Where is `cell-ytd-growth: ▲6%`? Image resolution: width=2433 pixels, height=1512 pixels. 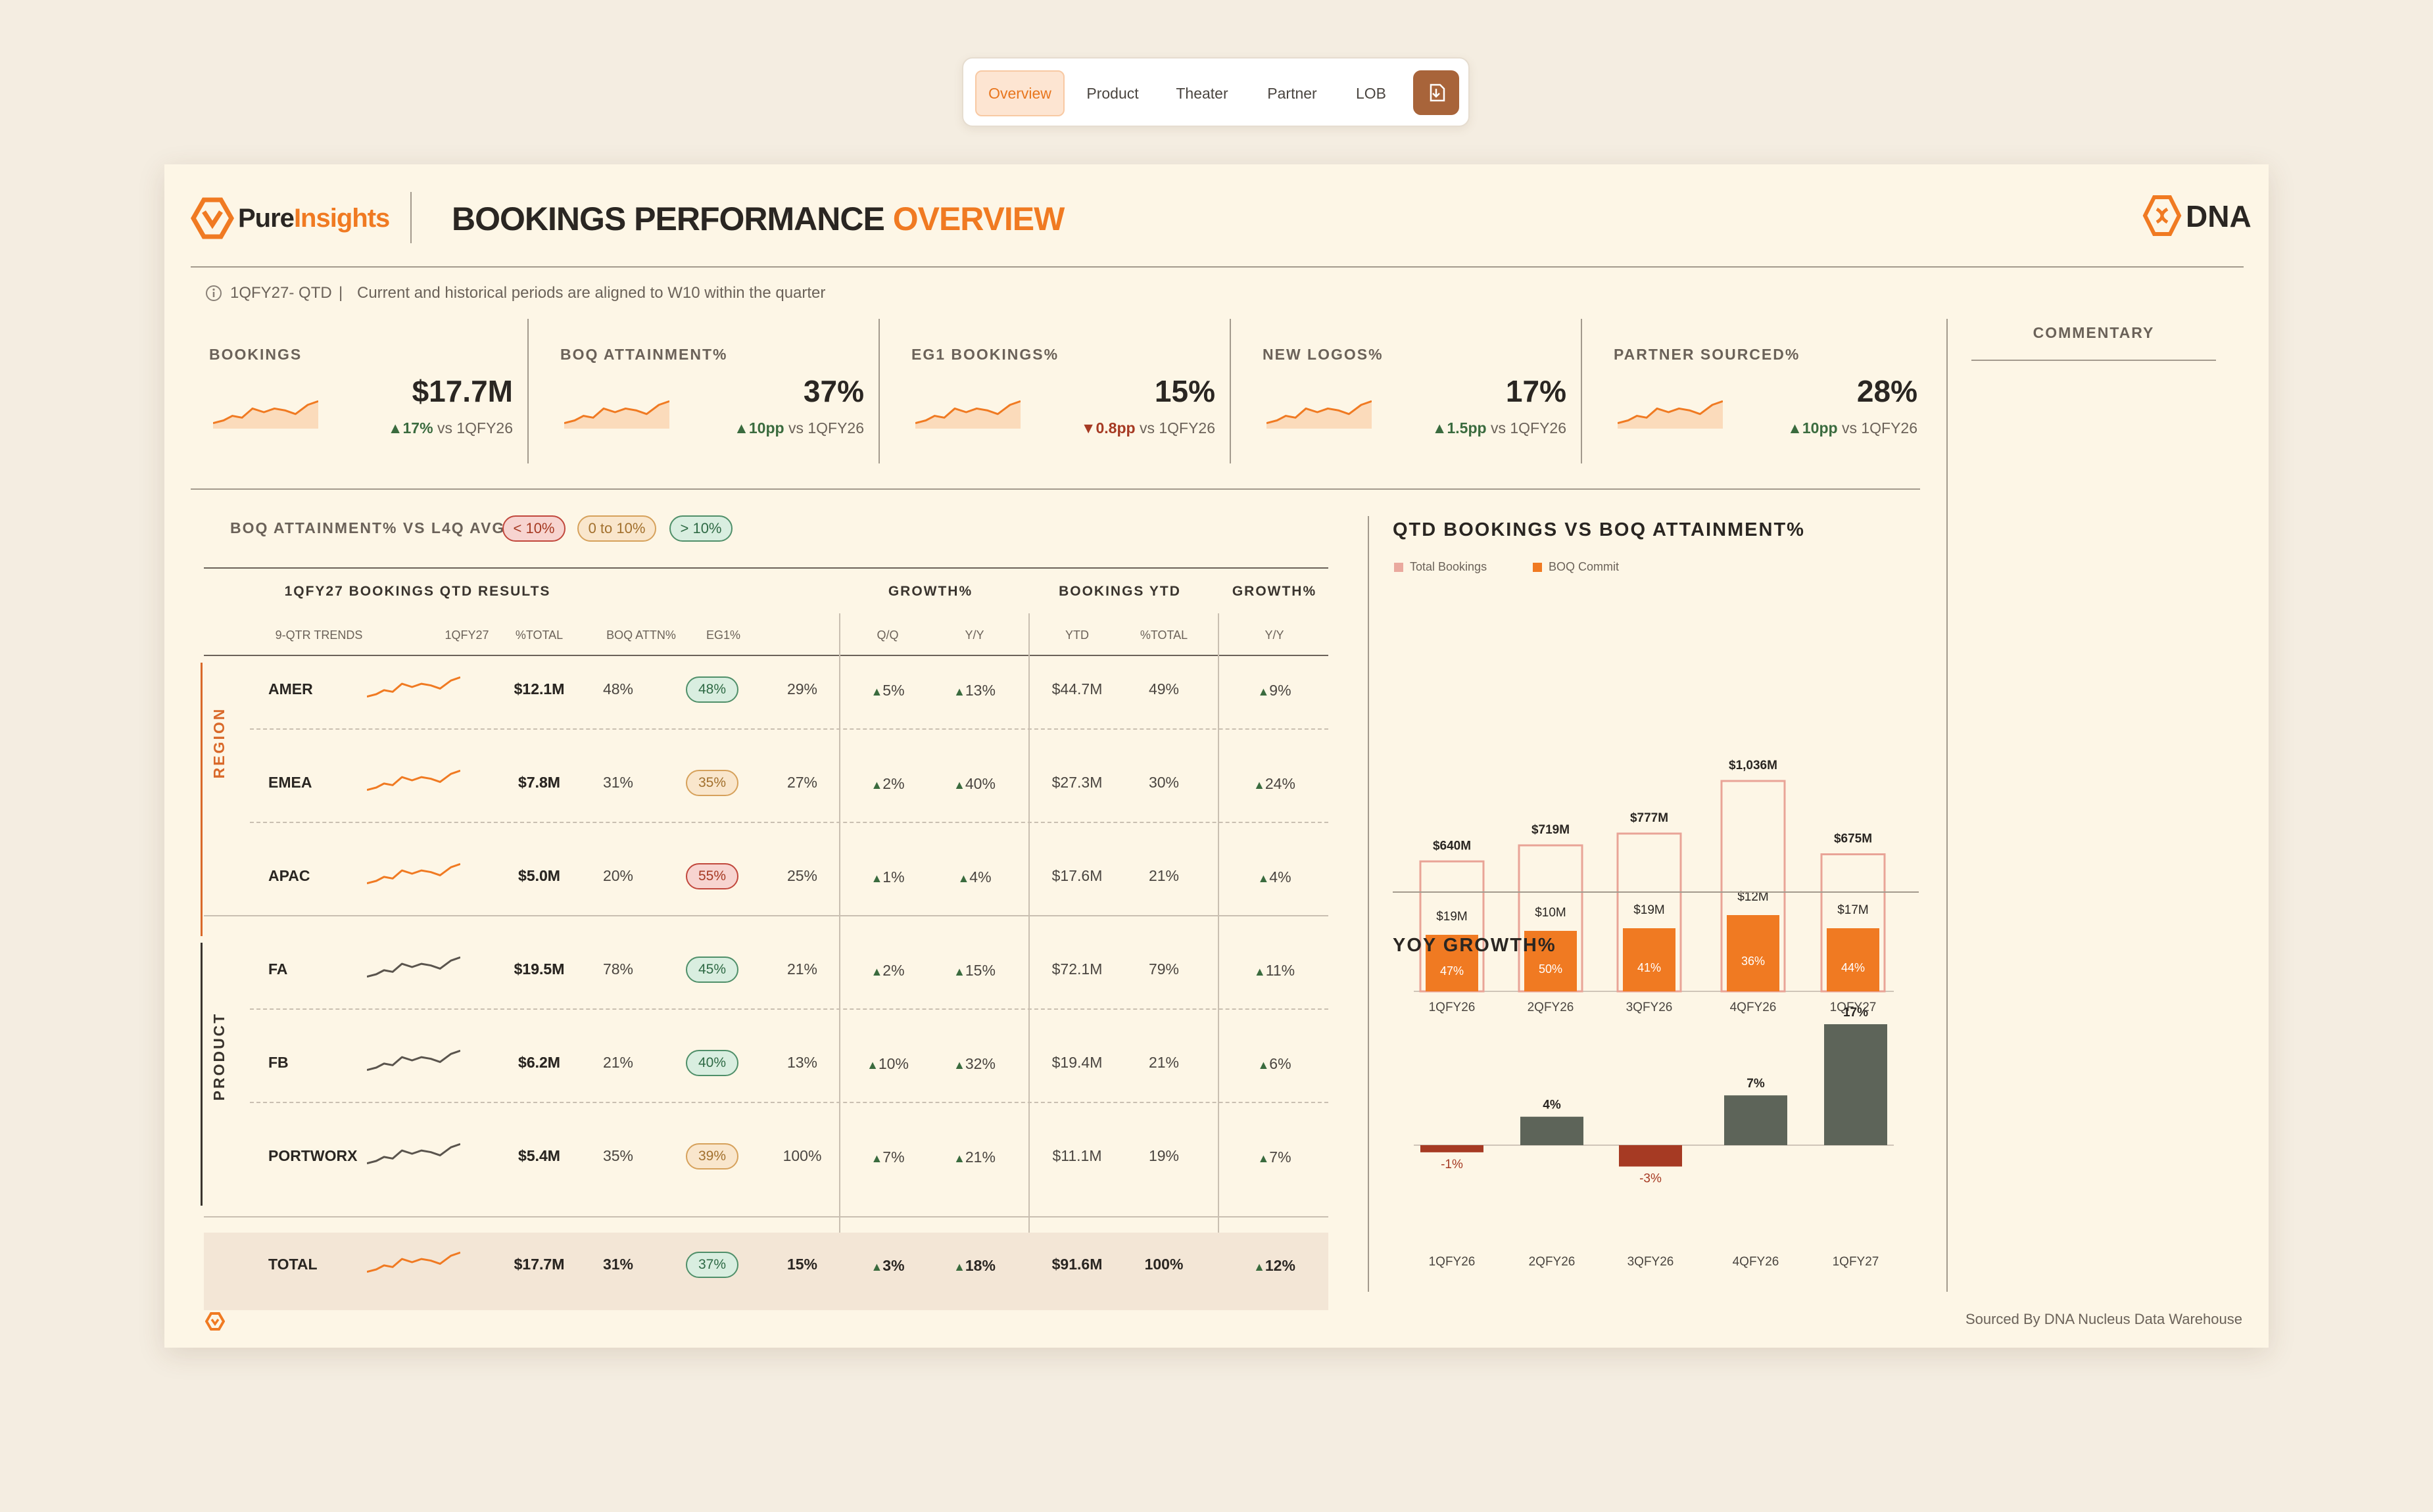 cell-ytd-growth: ▲6% is located at coordinates (1274, 1064).